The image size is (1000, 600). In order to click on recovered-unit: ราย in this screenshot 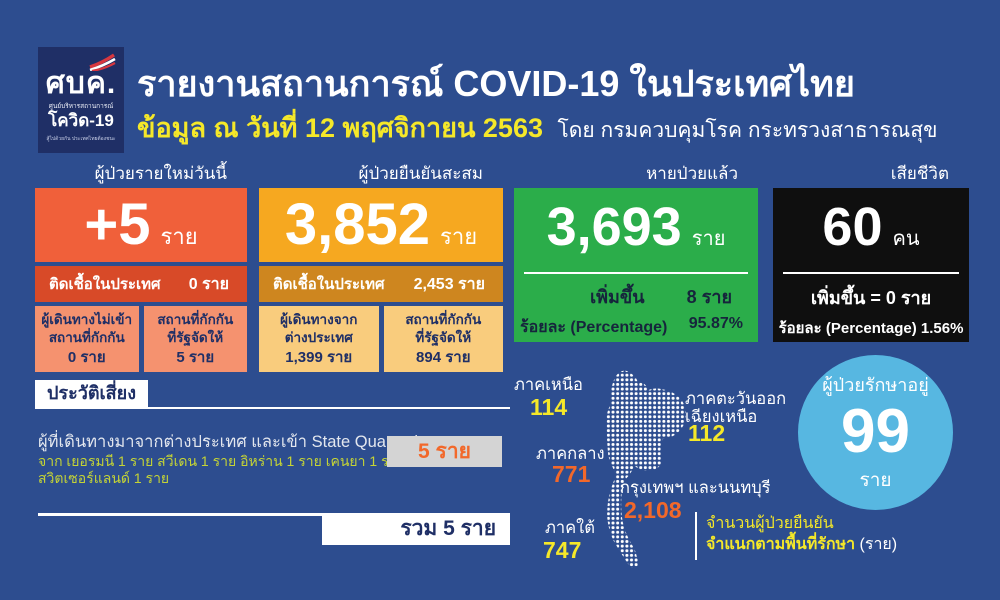, I will do `click(708, 239)`.